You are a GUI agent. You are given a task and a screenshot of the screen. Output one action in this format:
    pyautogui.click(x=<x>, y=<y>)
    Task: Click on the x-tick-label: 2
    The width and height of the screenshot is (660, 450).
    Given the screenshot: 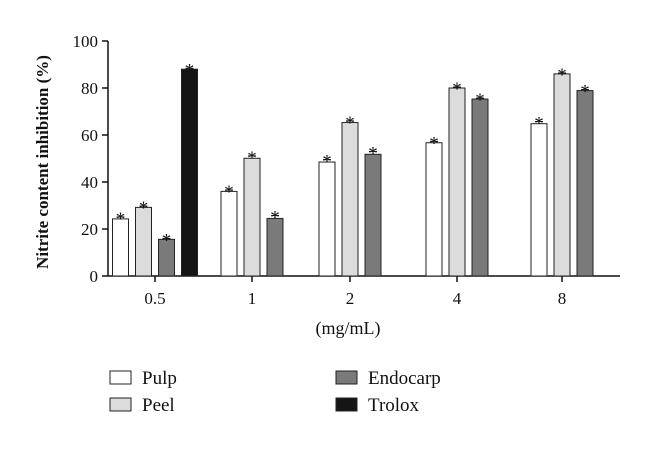 What is the action you would take?
    pyautogui.click(x=350, y=298)
    